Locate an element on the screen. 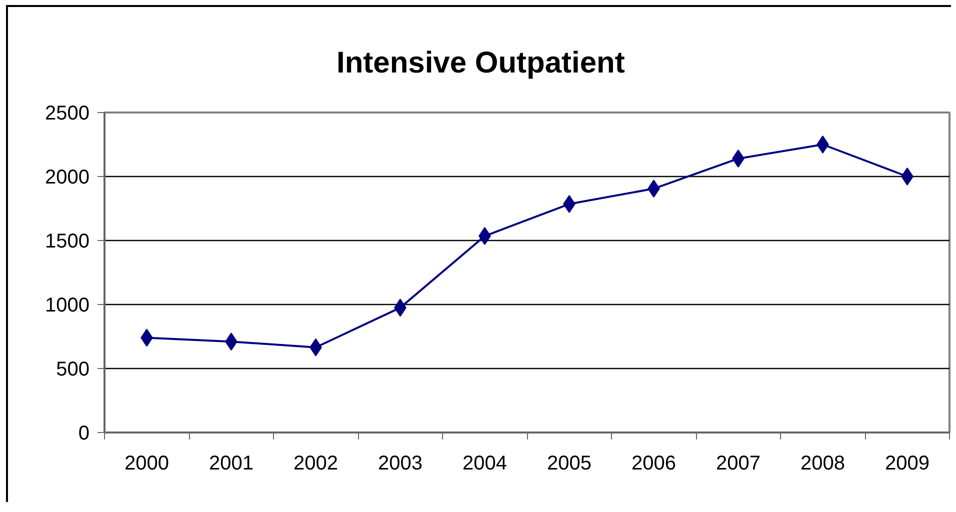 The image size is (956, 512). x-tick-label: 2001 is located at coordinates (231, 463).